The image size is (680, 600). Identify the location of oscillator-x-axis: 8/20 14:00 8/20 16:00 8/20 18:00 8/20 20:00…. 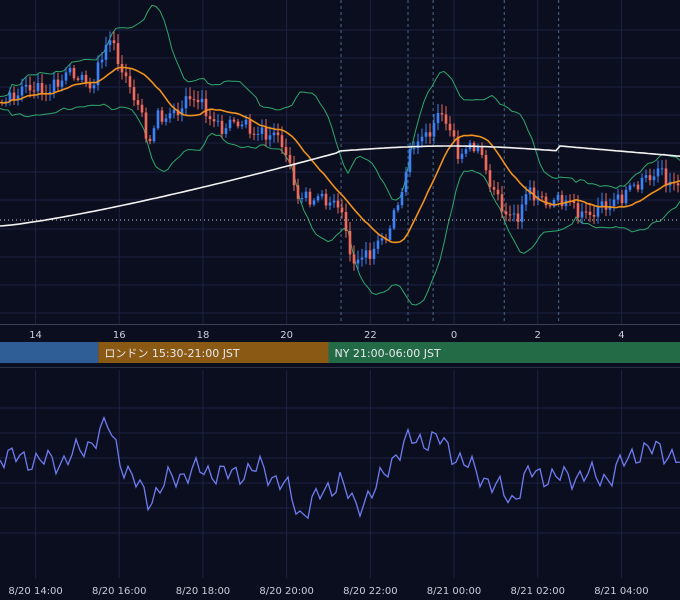
(328, 591).